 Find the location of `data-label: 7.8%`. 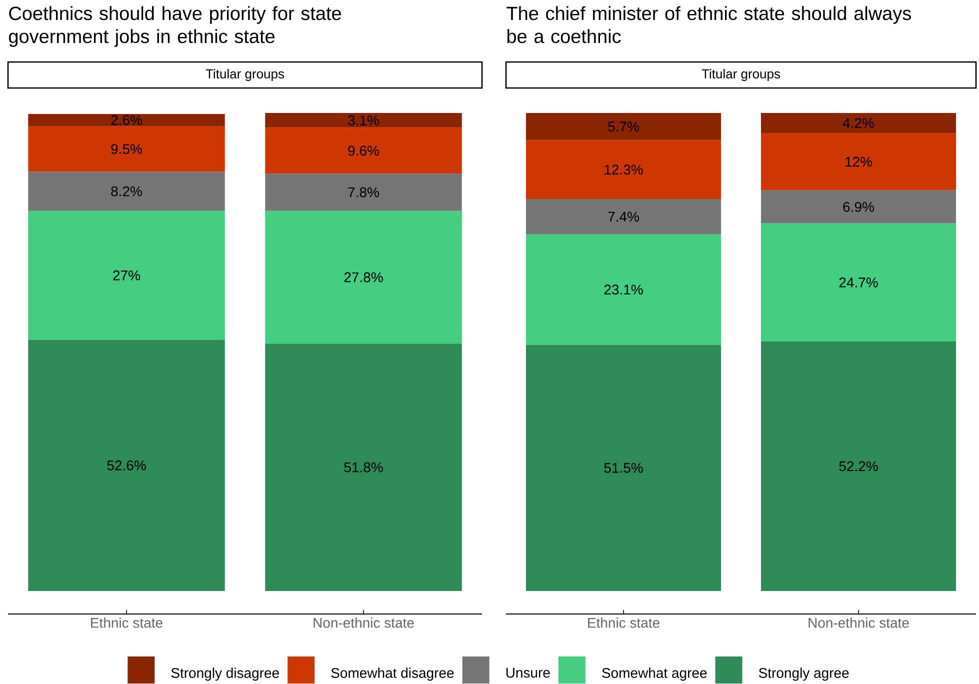

data-label: 7.8% is located at coordinates (363, 192).